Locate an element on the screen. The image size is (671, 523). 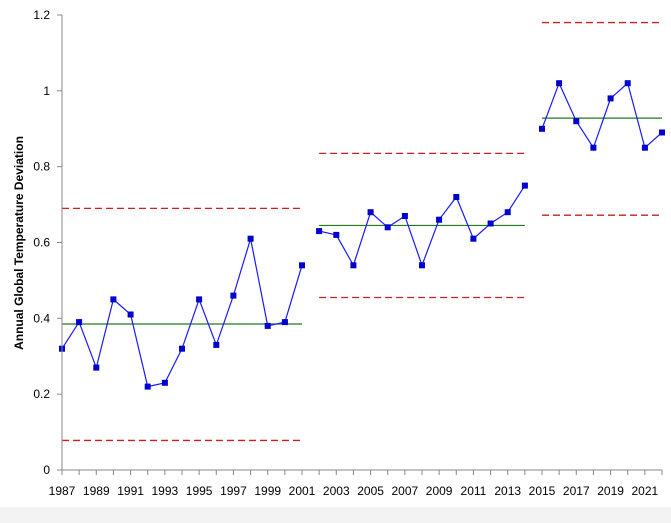
x-tick-label: 2007 is located at coordinates (405, 491).